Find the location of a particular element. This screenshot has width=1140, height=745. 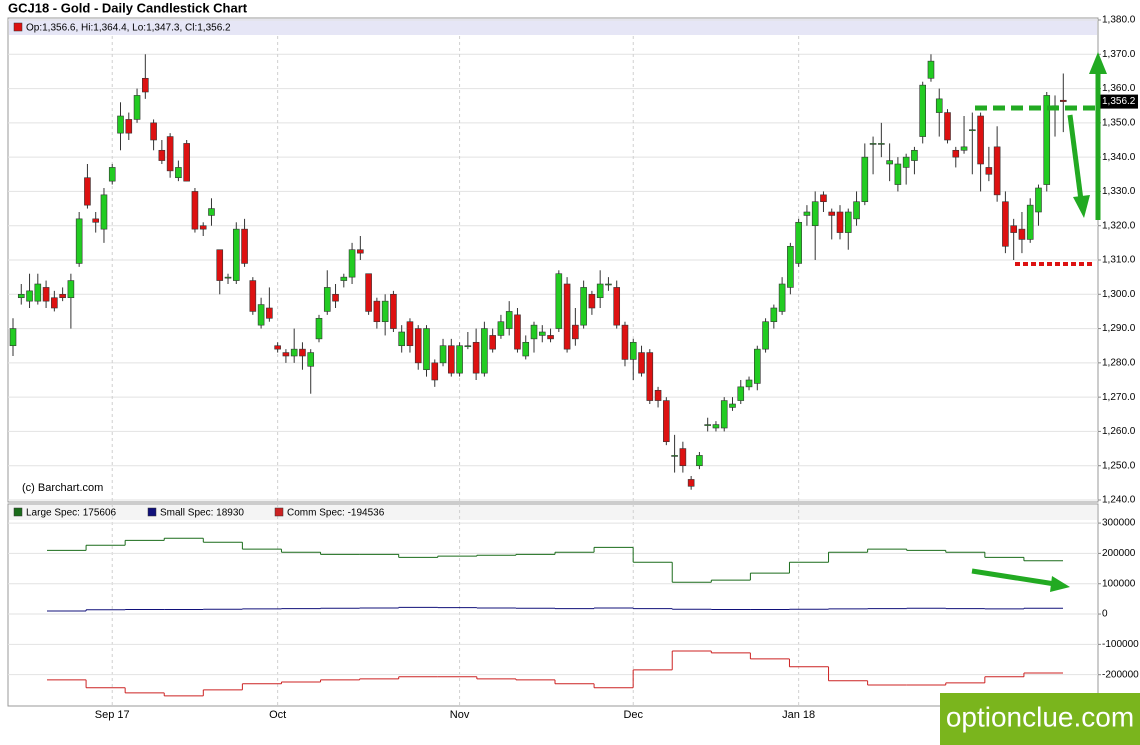

x-tick-label: Dec is located at coordinates (633, 715).